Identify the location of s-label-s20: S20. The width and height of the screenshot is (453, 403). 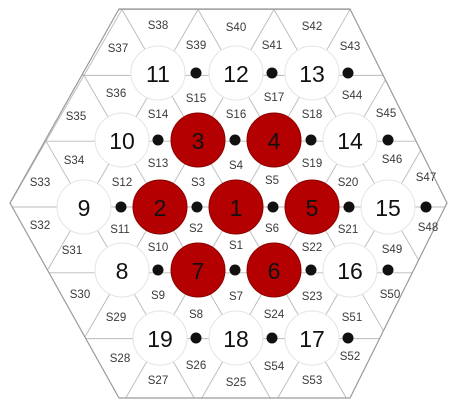
(348, 183).